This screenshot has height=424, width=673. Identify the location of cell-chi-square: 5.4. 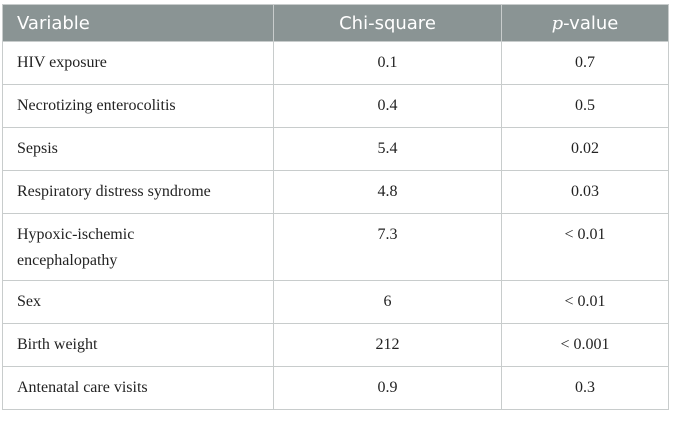
(387, 149).